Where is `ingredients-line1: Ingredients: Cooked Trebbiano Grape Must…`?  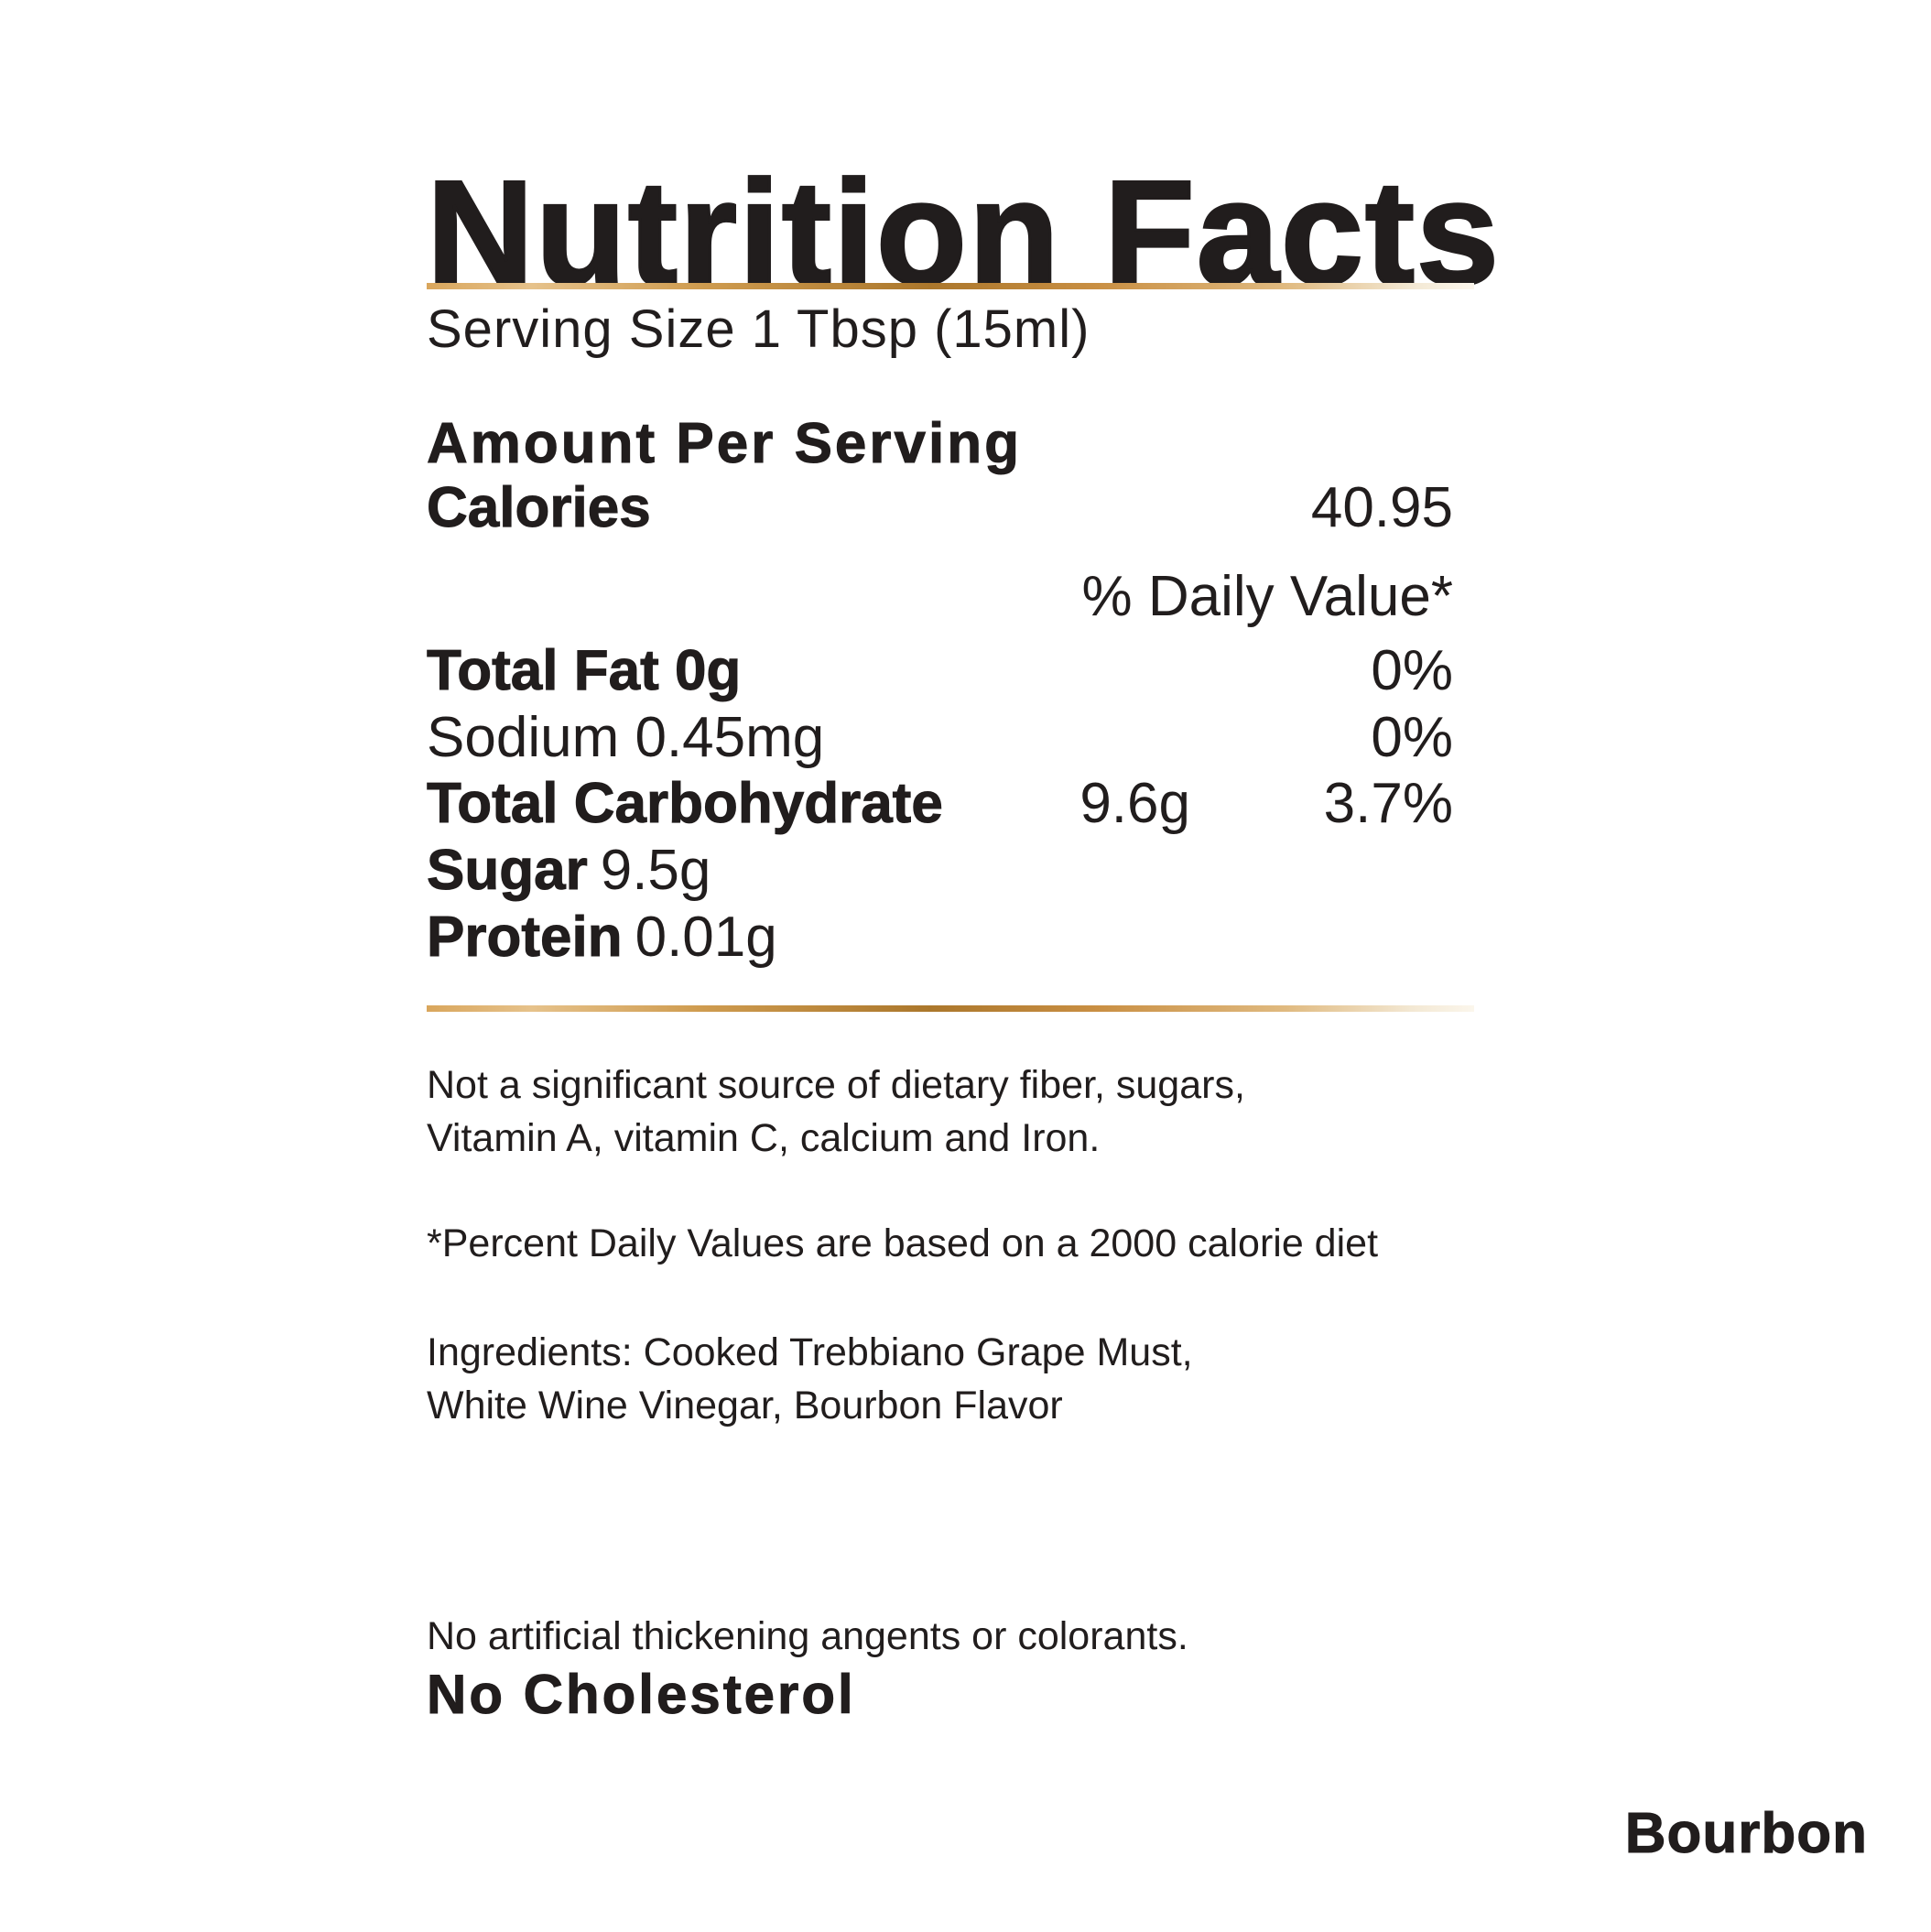 ingredients-line1: Ingredients: Cooked Trebbiano Grape Must… is located at coordinates (810, 1352).